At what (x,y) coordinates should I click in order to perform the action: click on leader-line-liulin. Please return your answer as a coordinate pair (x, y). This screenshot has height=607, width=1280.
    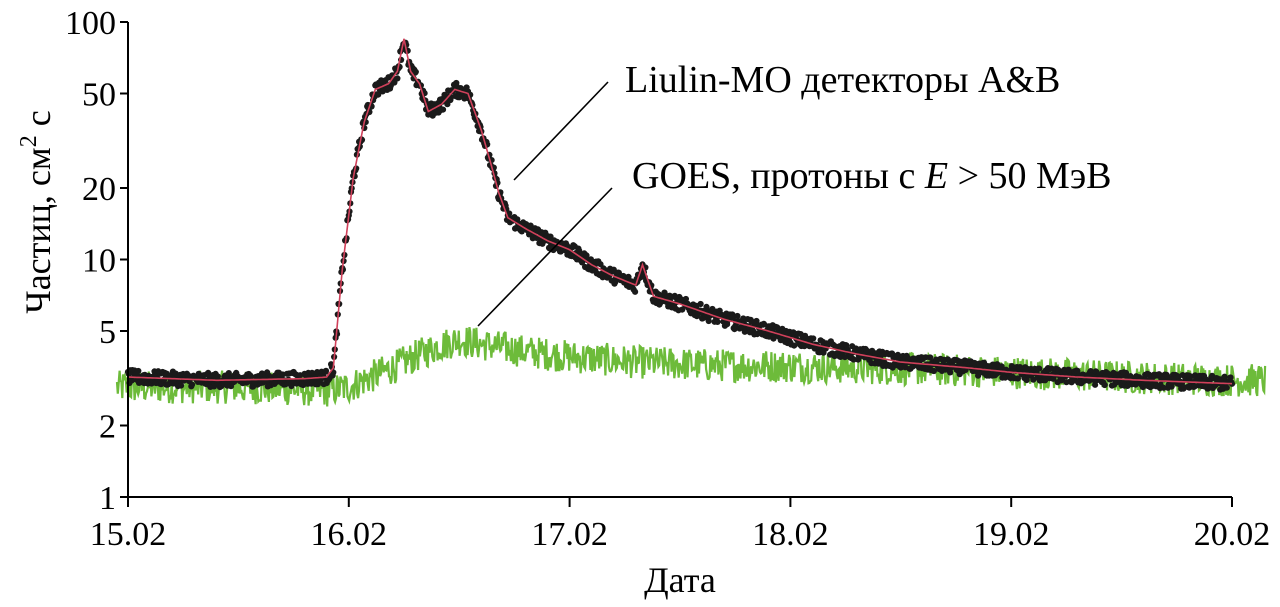
    Looking at the image, I should click on (561, 131).